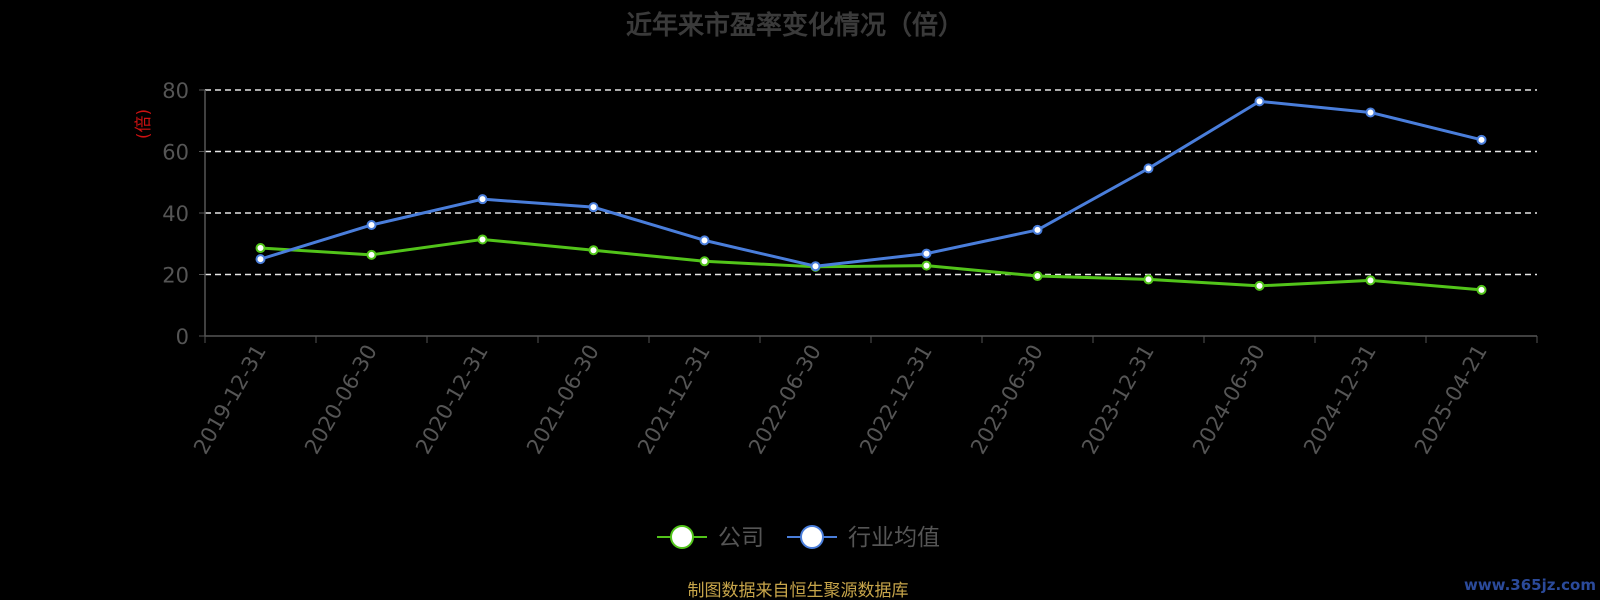 The image size is (1600, 600). Describe the element at coordinates (795, 25) in the screenshot. I see `chart-title: 近年来市盈率变化情况（倍）` at that location.